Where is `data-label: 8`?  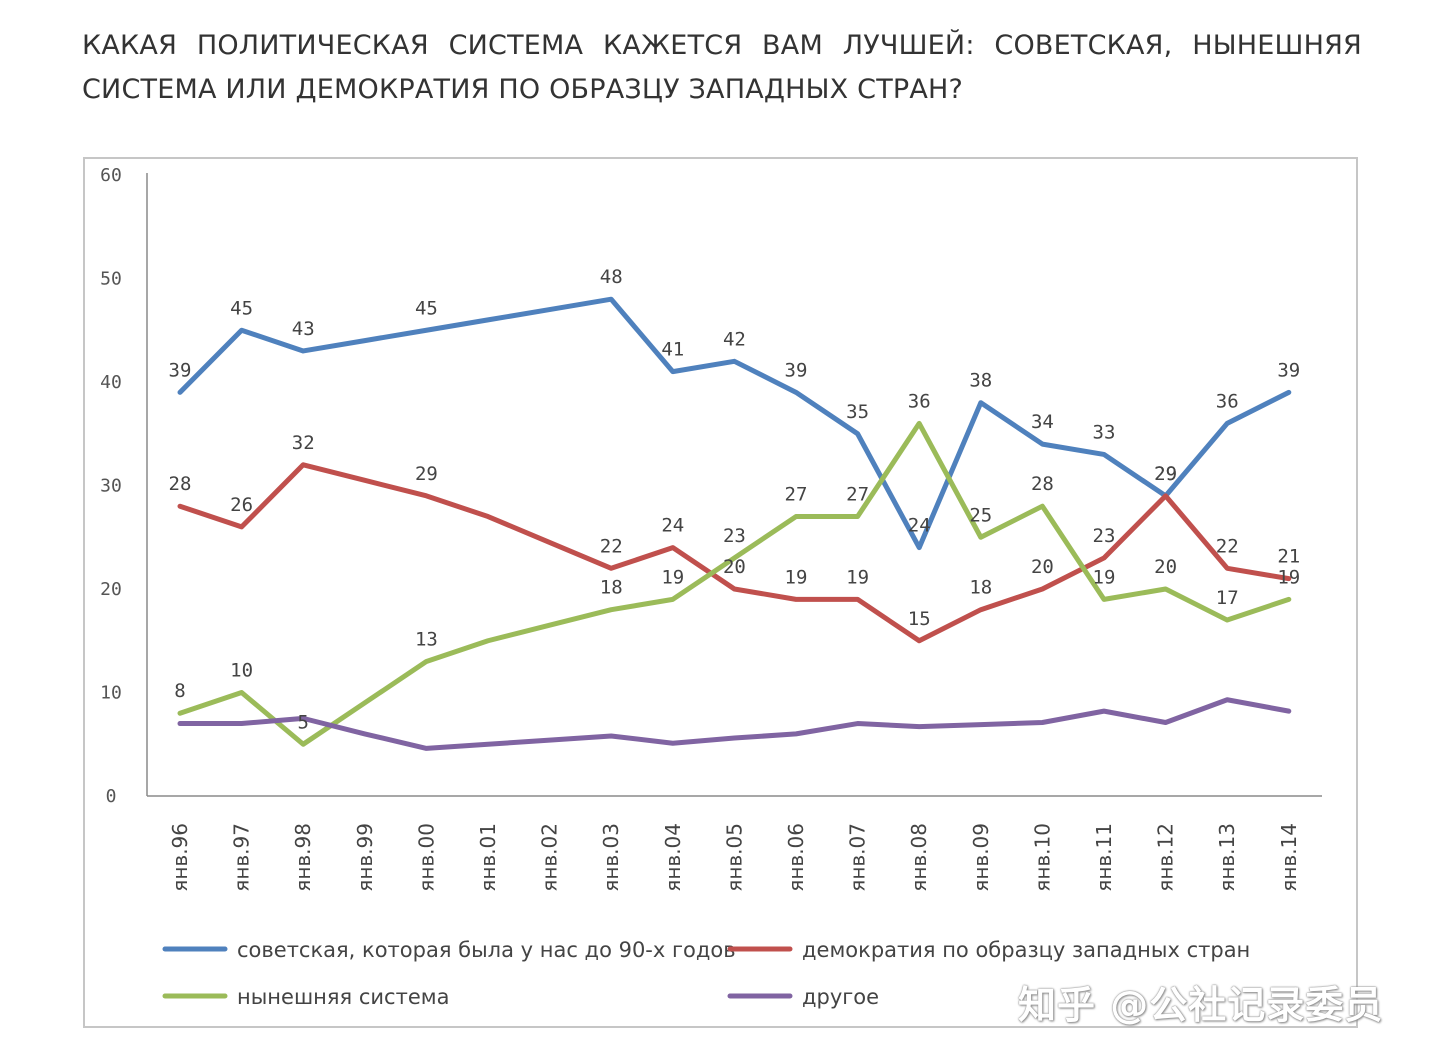 data-label: 8 is located at coordinates (179, 691).